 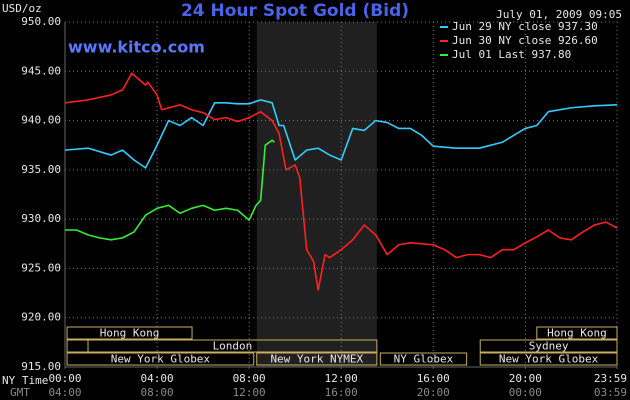 What do you see at coordinates (157, 392) in the screenshot?
I see `x2-tick-label: 08:00` at bounding box center [157, 392].